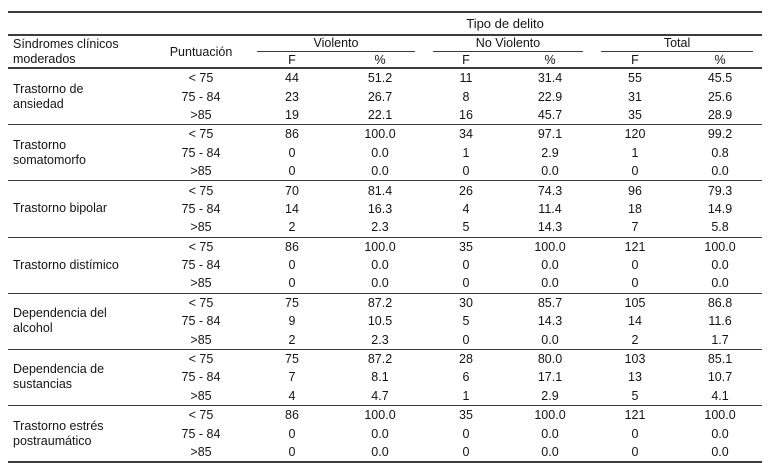 Image resolution: width=770 pixels, height=463 pixels. I want to click on value-cell: 5, so click(635, 395).